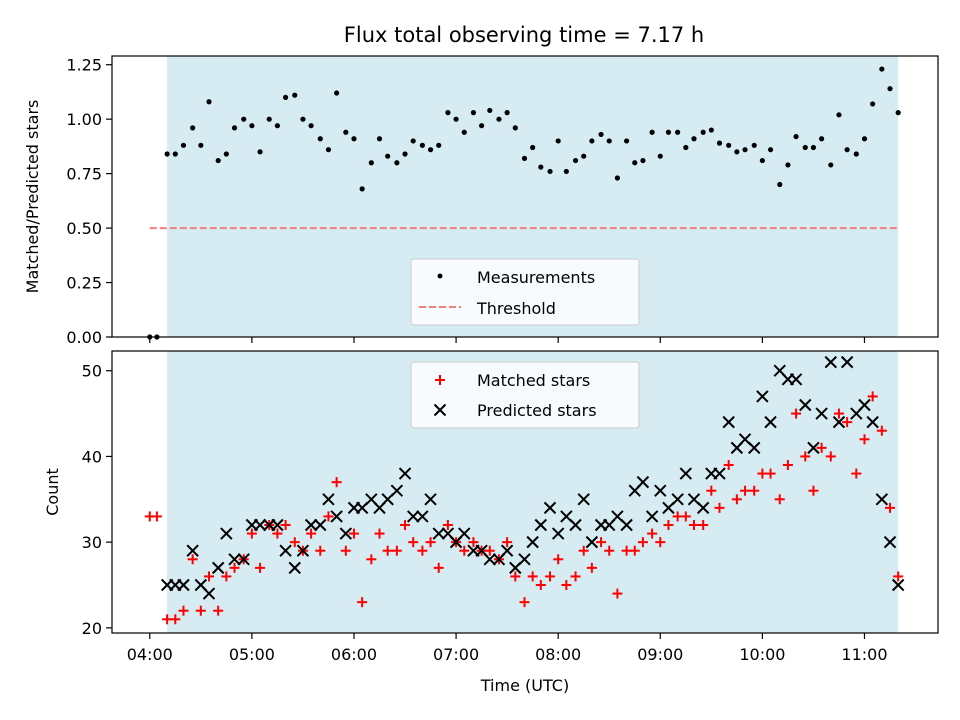 This screenshot has width=960, height=720. What do you see at coordinates (516, 308) in the screenshot?
I see `legend-threshold-label: Threshold` at bounding box center [516, 308].